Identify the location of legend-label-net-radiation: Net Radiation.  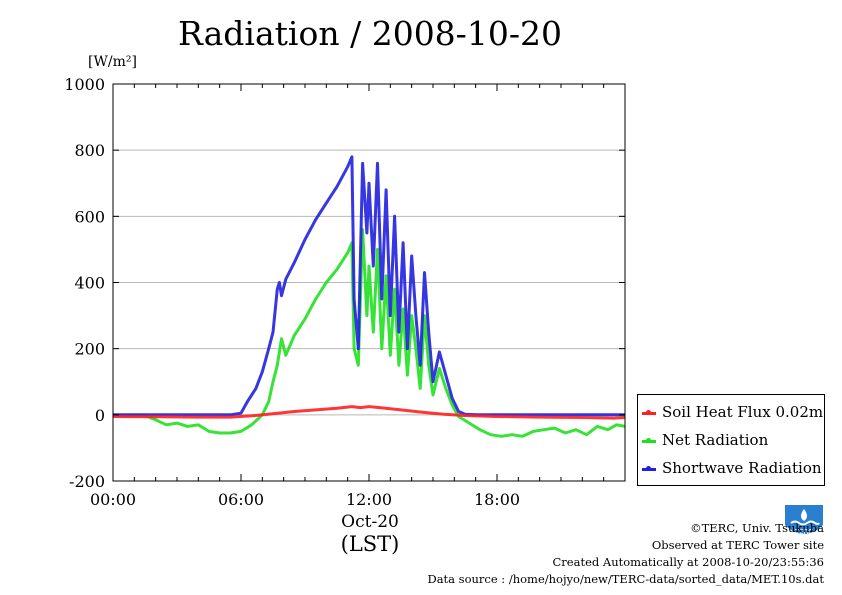
(715, 440).